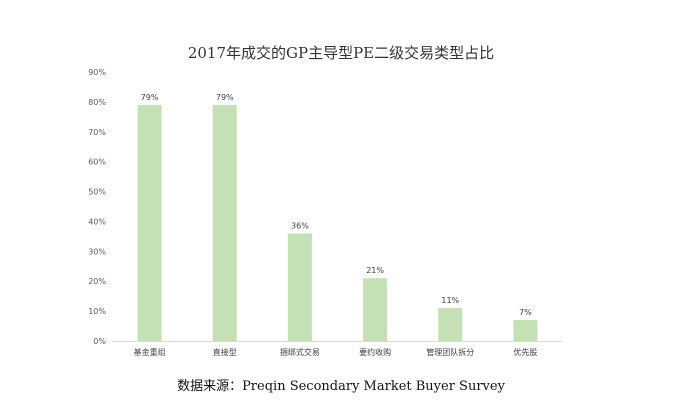 The image size is (682, 415). I want to click on y-tick-label: 60%, so click(97, 162).